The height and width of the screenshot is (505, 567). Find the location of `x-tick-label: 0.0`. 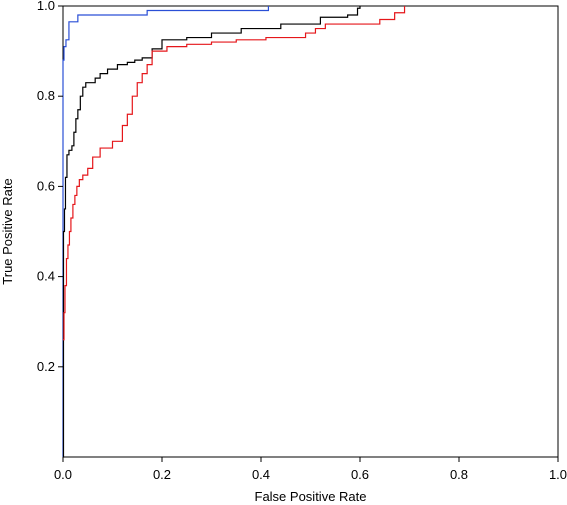

x-tick-label: 0.0 is located at coordinates (63, 474).